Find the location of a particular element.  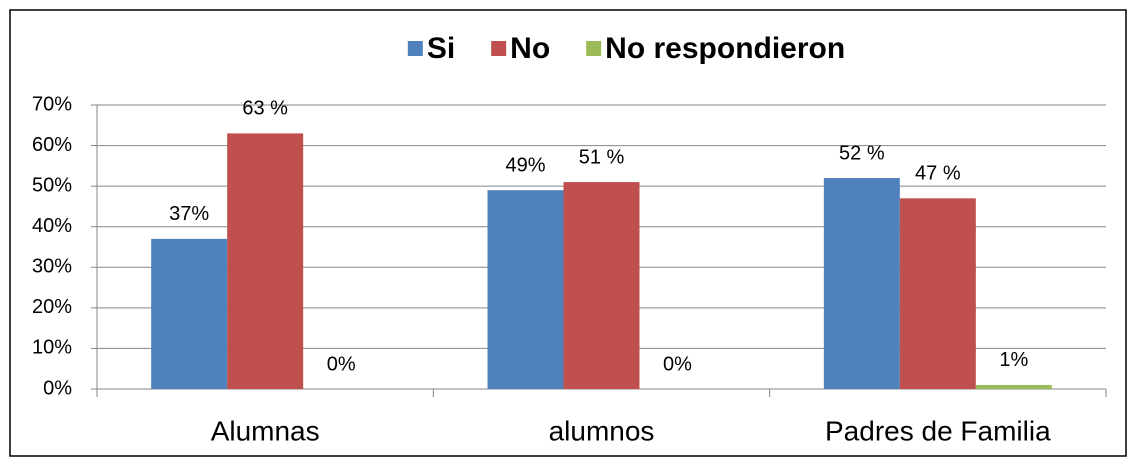

x-tick-label: Padres de Familia is located at coordinates (938, 430).